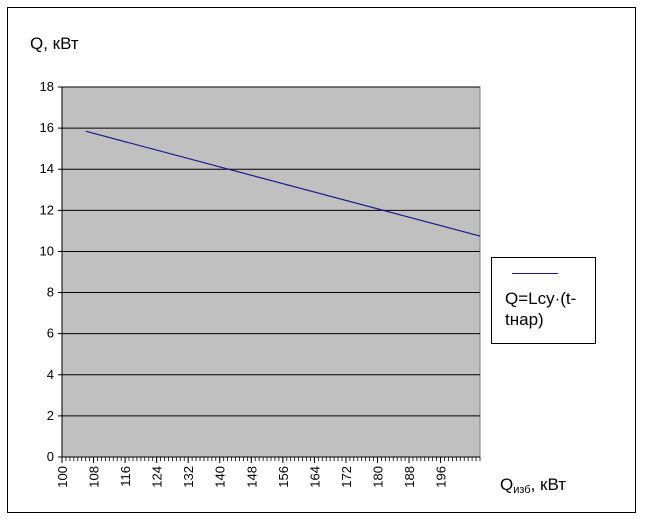  I want to click on x-axis: 100 108 116 124 132 140 148 156 164 172 180 188 196, so click(268, 472).